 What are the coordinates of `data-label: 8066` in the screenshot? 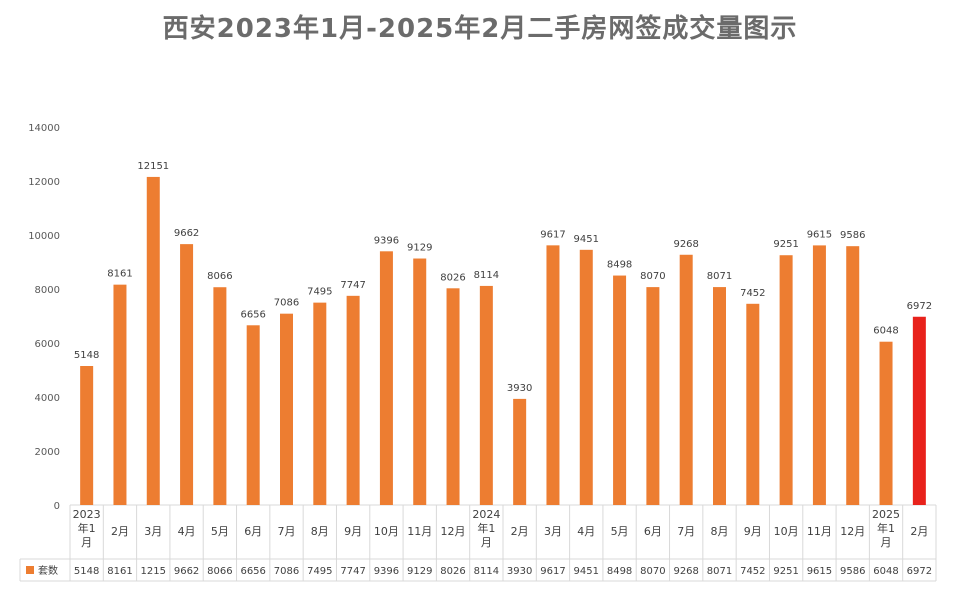 It's located at (219, 276).